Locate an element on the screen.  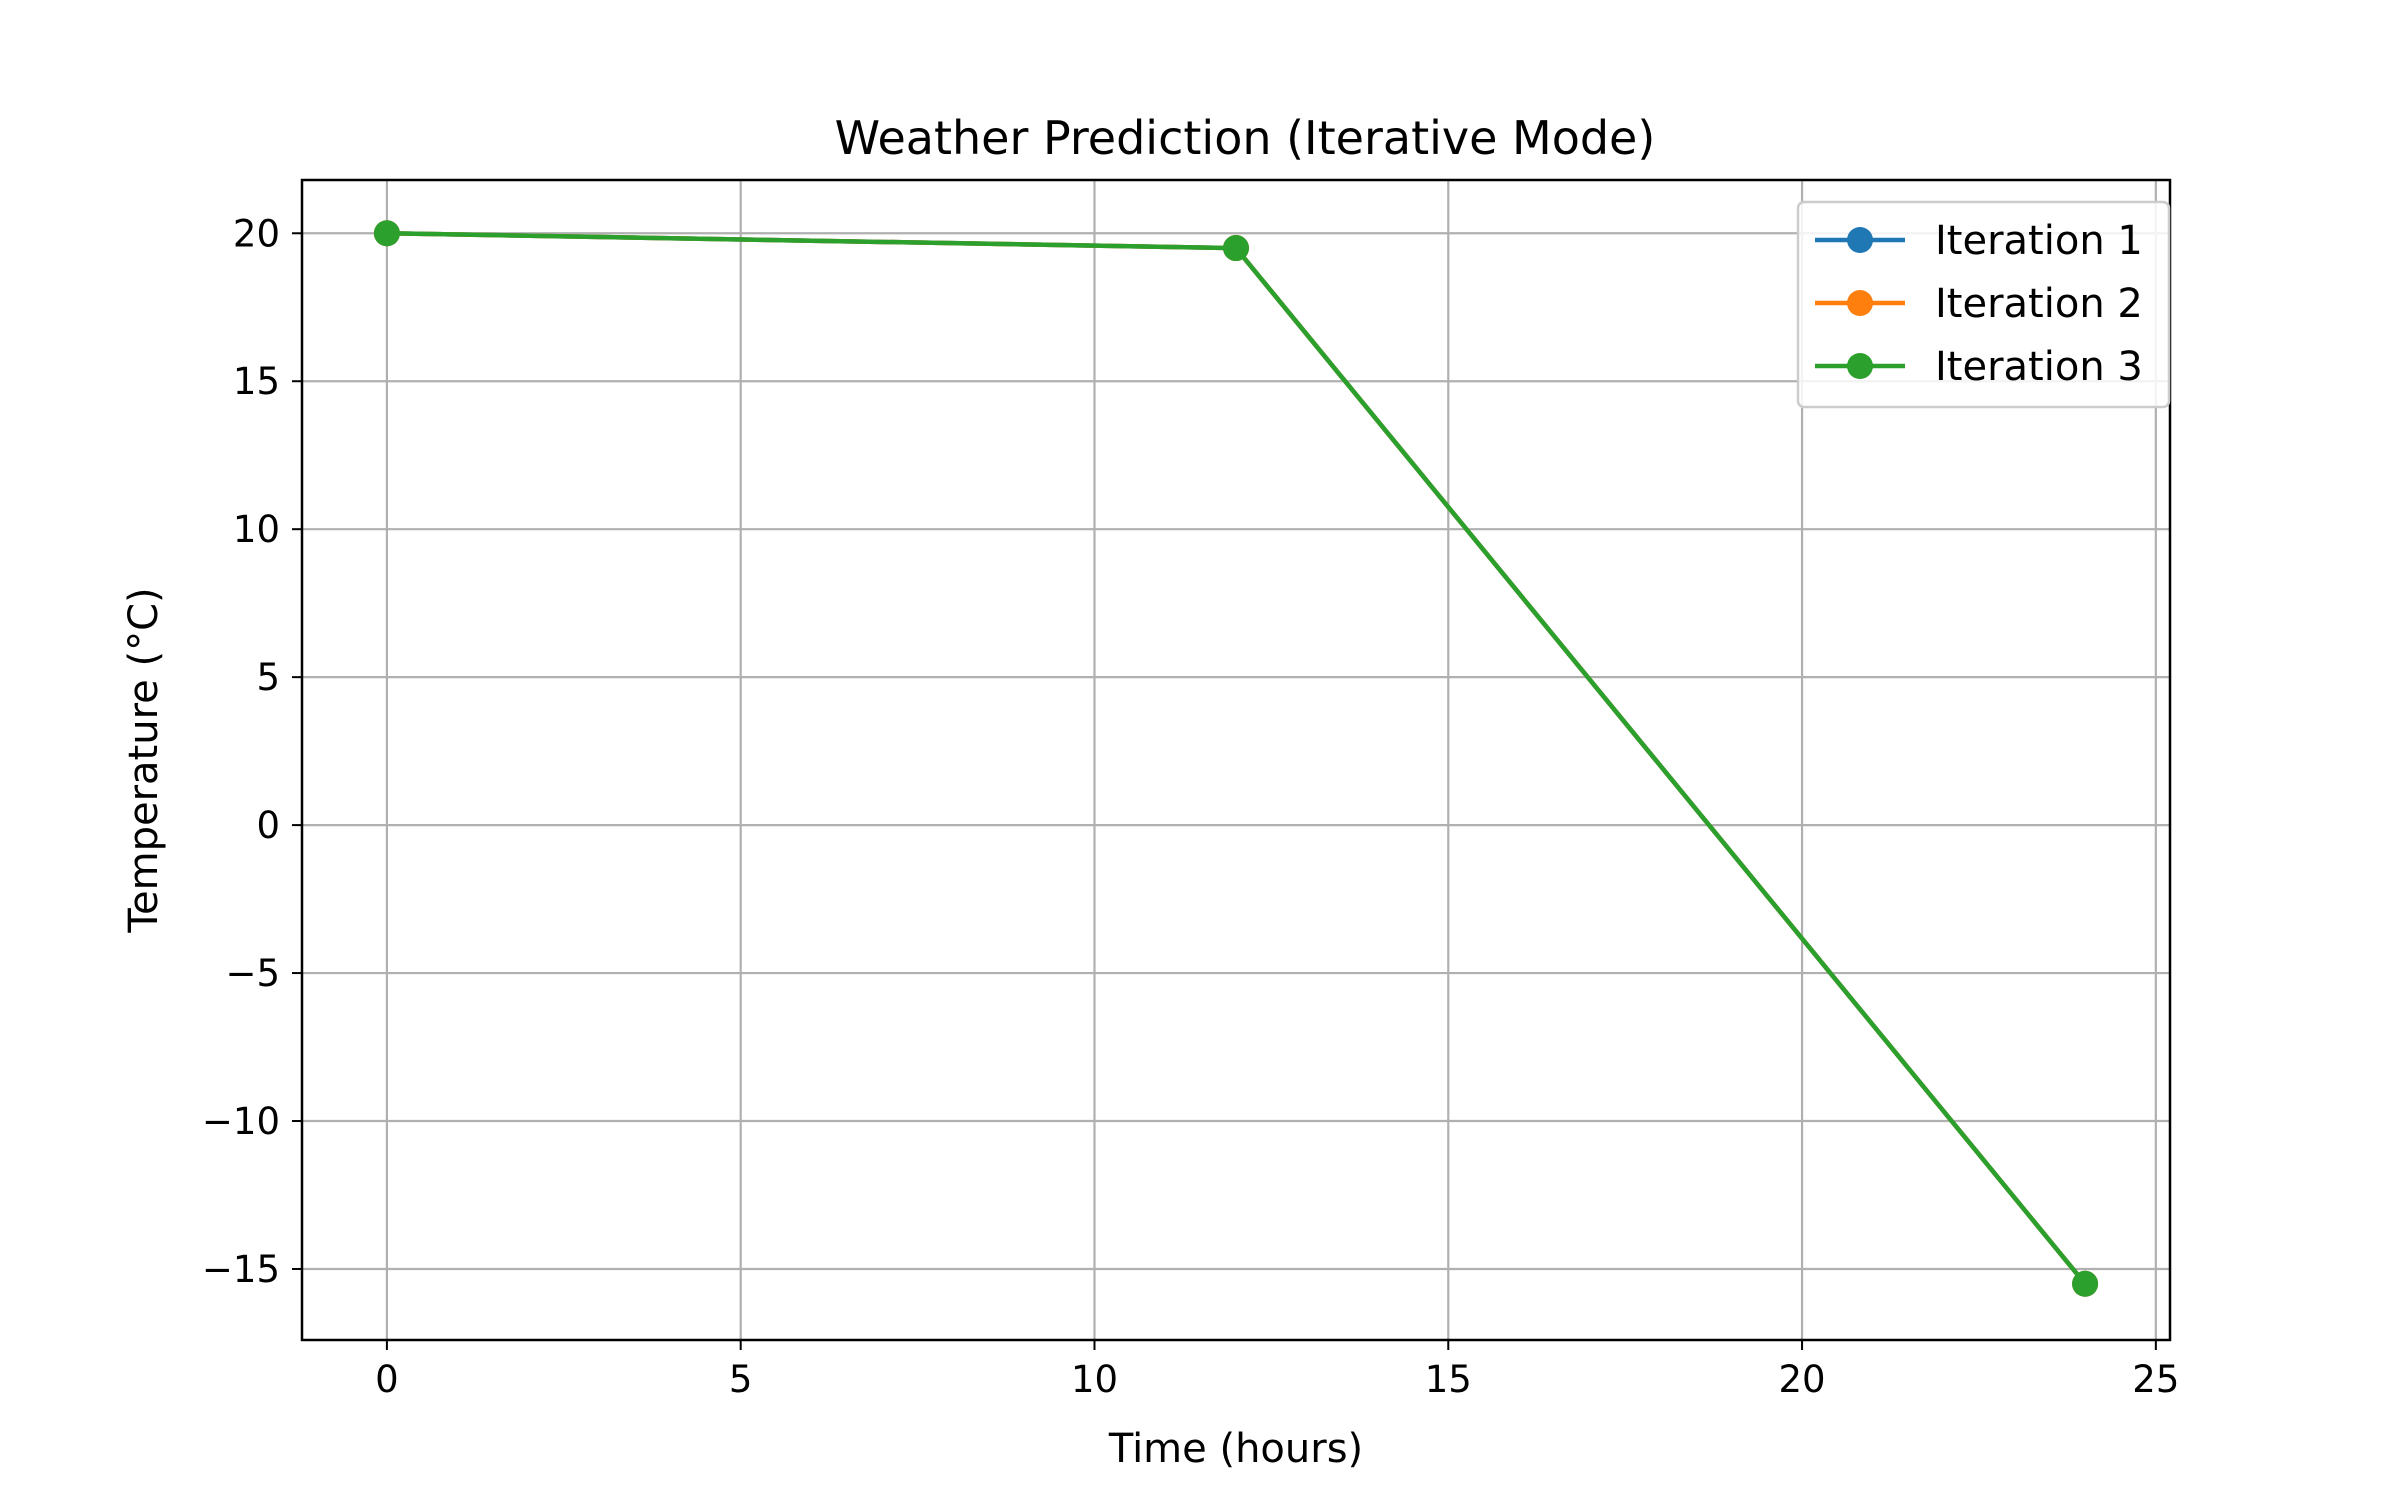
y-tick-label: −15 is located at coordinates (241, 1269).